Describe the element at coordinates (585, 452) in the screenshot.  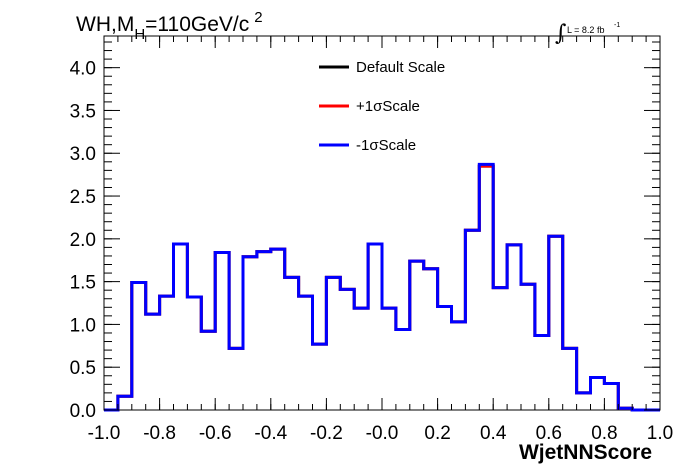
I see `x-axis-label: WjetNNScore` at that location.